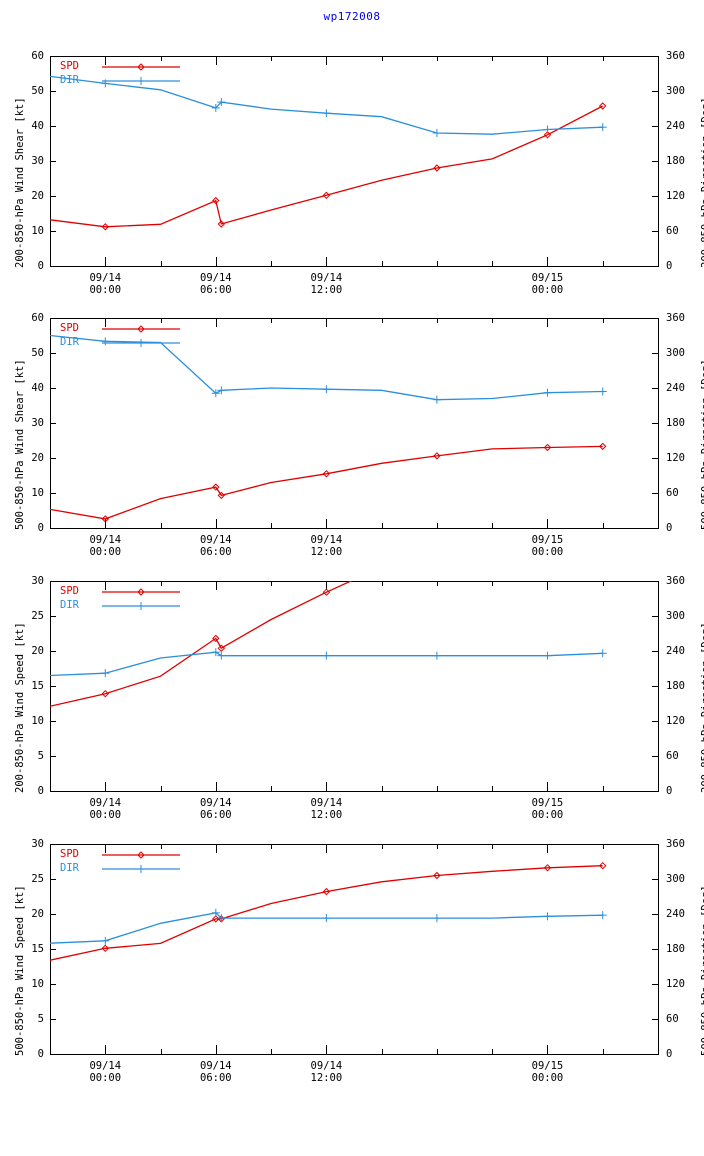 This screenshot has height=1156, width=704. What do you see at coordinates (547, 1066) in the screenshot?
I see `x-tick-date: 09/15` at bounding box center [547, 1066].